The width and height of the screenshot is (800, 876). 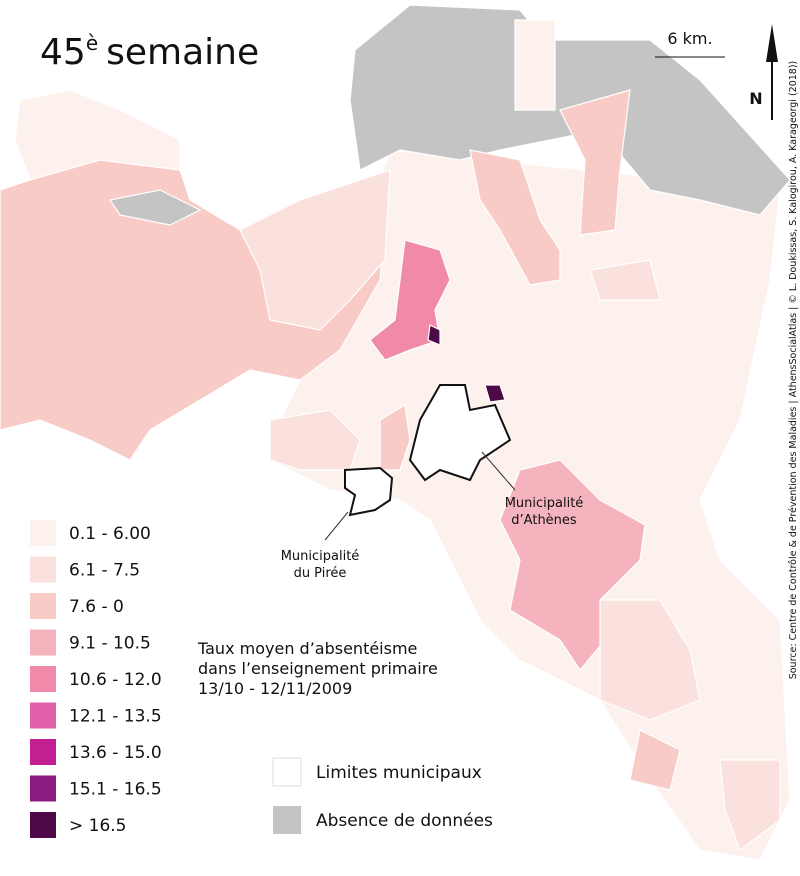 I want to click on legend-label: 0.1 - 6.00, so click(x=110, y=534).